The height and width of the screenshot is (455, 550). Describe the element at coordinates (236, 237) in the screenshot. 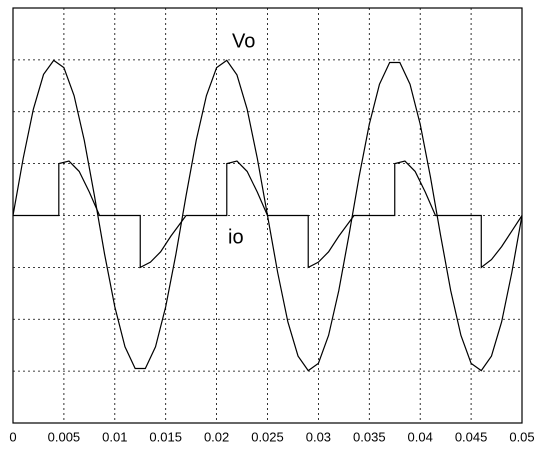

I see `annotation: io` at that location.